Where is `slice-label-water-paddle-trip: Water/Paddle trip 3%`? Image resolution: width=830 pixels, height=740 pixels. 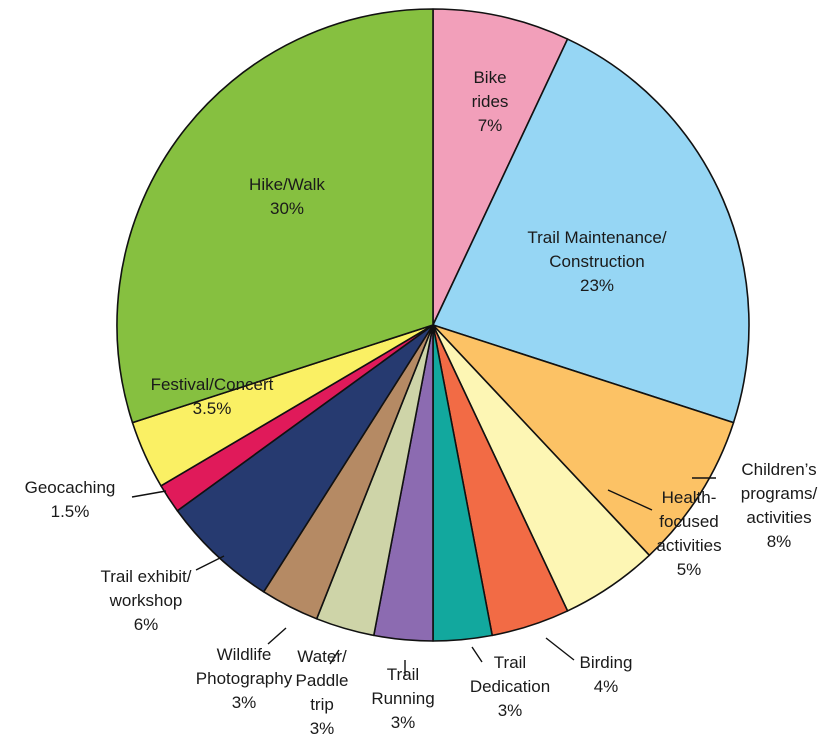
slice-label-water-paddle-trip: Water/Paddle trip 3% is located at coordinates (322, 692).